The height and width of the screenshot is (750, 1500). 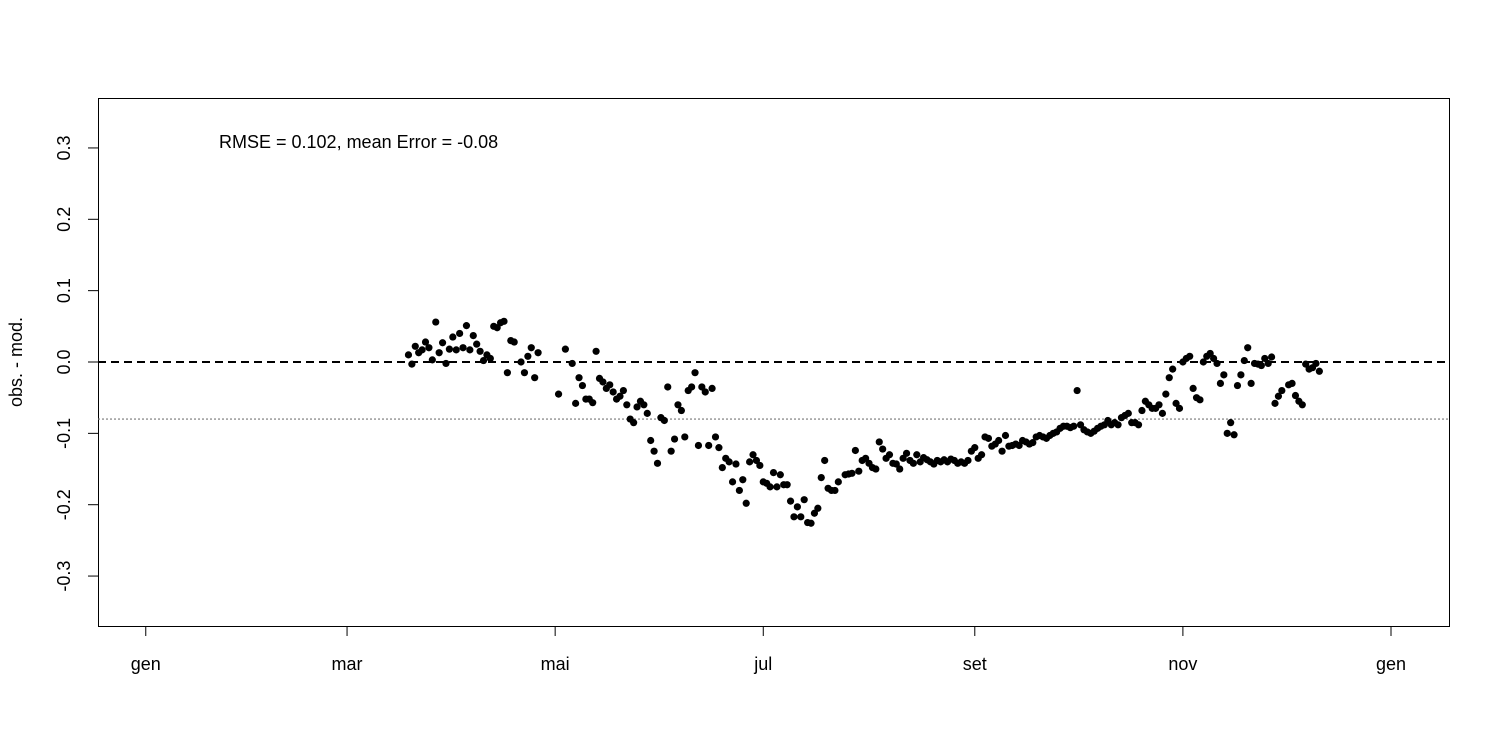 I want to click on reference-lines, so click(x=773, y=390).